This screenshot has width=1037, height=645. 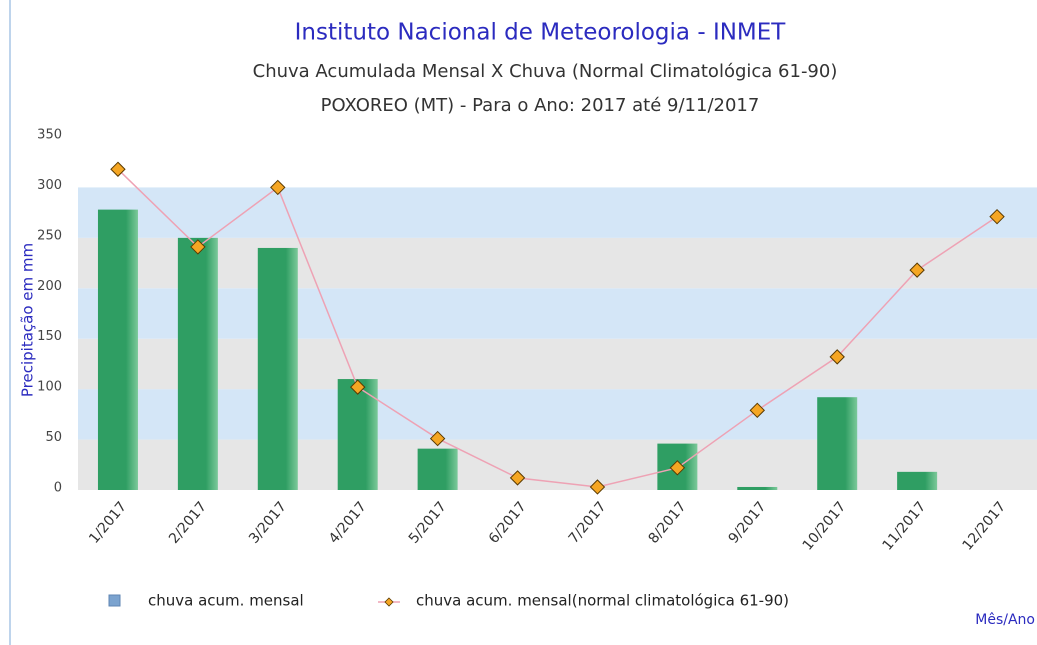 What do you see at coordinates (428, 523) in the screenshot?
I see `x-tick-label: 5/2017` at bounding box center [428, 523].